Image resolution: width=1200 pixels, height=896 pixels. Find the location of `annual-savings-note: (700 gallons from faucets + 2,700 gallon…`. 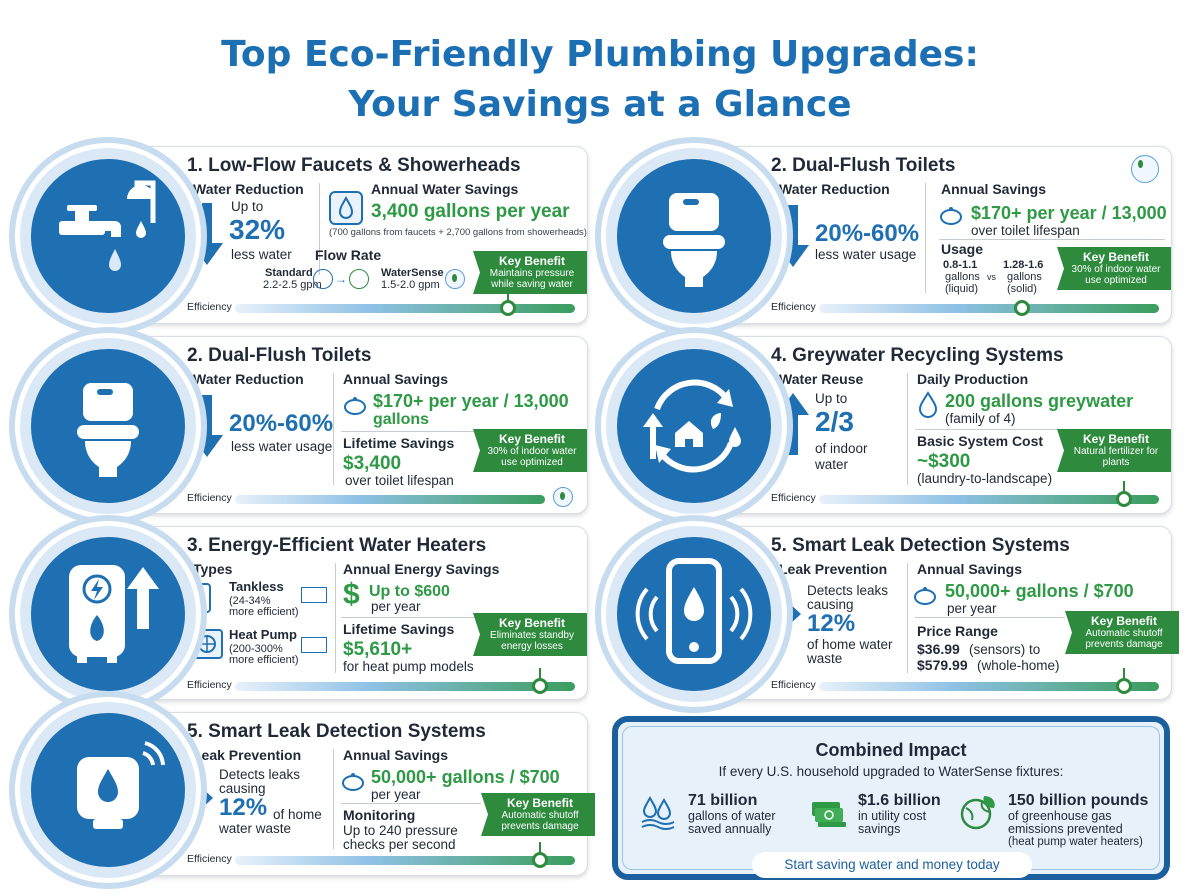

annual-savings-note: (700 gallons from faucets + 2,700 gallon… is located at coordinates (458, 232).